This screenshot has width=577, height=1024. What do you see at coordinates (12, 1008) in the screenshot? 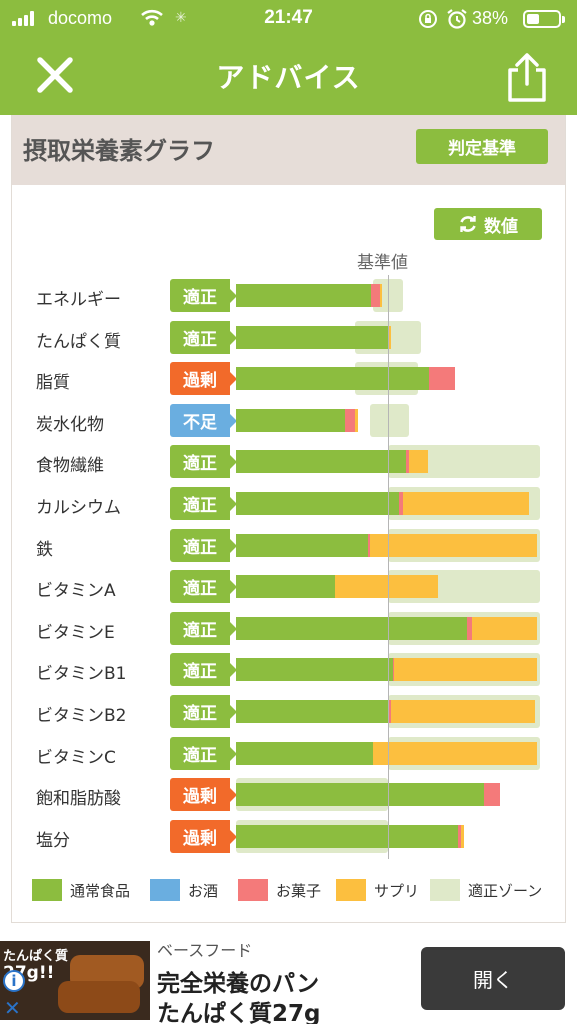
I see `close-icon: ✕` at bounding box center [12, 1008].